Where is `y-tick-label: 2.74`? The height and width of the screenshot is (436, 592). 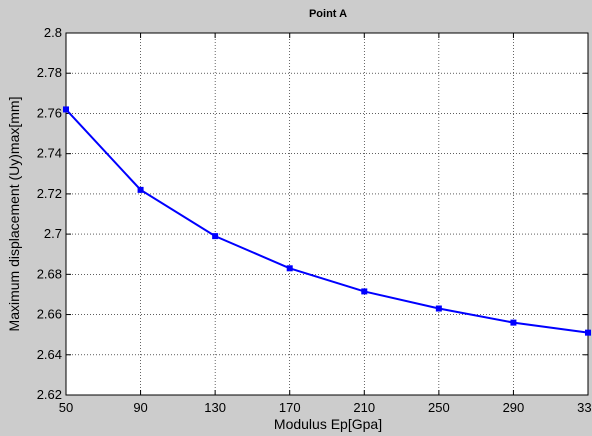
y-tick-label: 2.74 is located at coordinates (49, 153).